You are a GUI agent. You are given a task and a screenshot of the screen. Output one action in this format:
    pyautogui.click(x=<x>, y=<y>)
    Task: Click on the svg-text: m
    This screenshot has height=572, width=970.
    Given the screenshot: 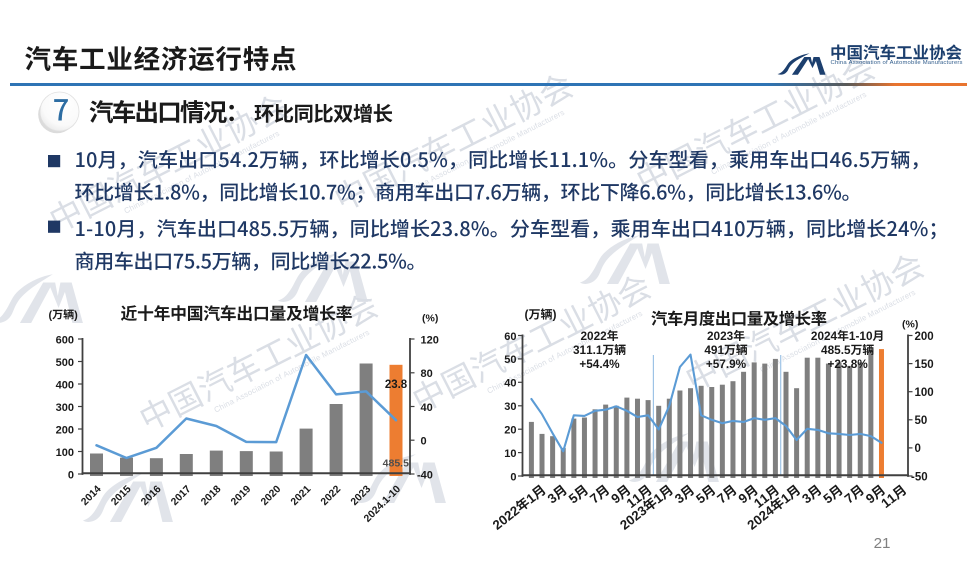 What is the action you would take?
    pyautogui.click(x=212, y=167)
    